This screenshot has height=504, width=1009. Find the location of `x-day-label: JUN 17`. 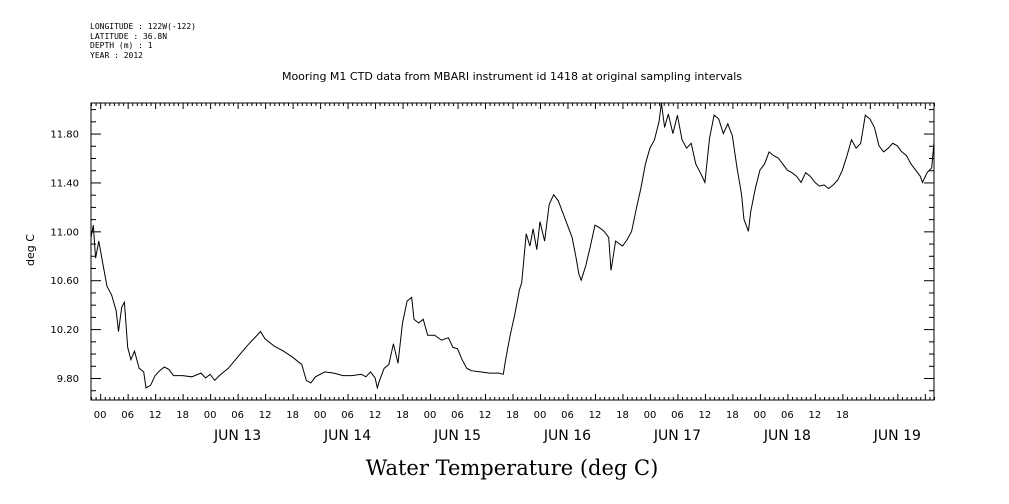

x-day-label: JUN 17 is located at coordinates (677, 436).